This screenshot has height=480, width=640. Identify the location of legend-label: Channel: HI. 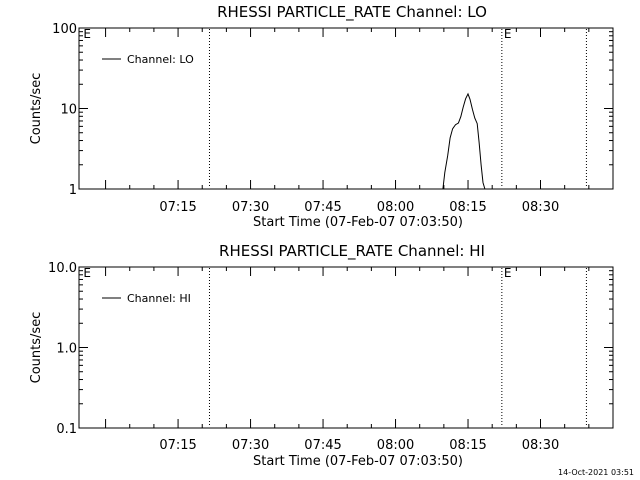
(159, 298).